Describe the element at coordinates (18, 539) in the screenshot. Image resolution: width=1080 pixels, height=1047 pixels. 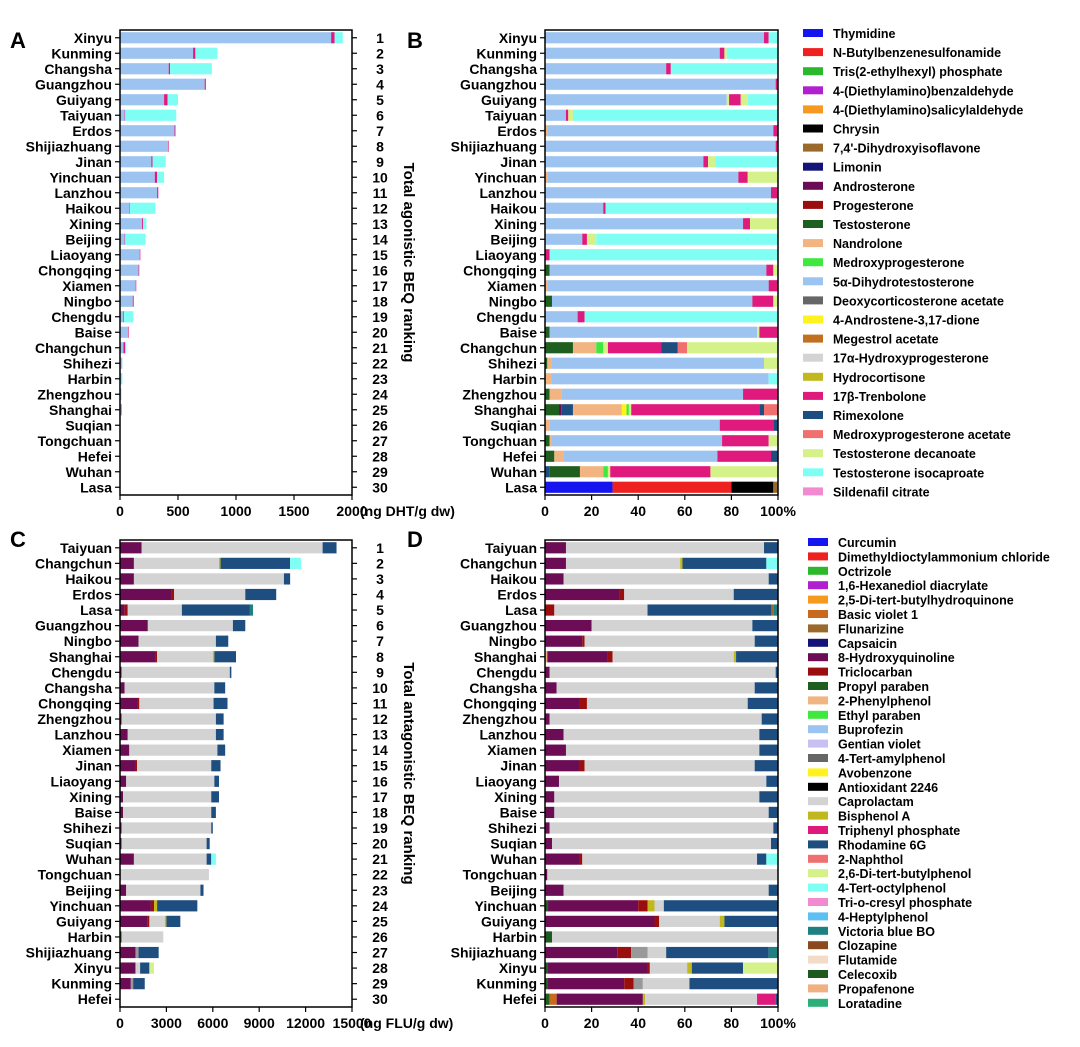
I see `panel-label-c: C` at that location.